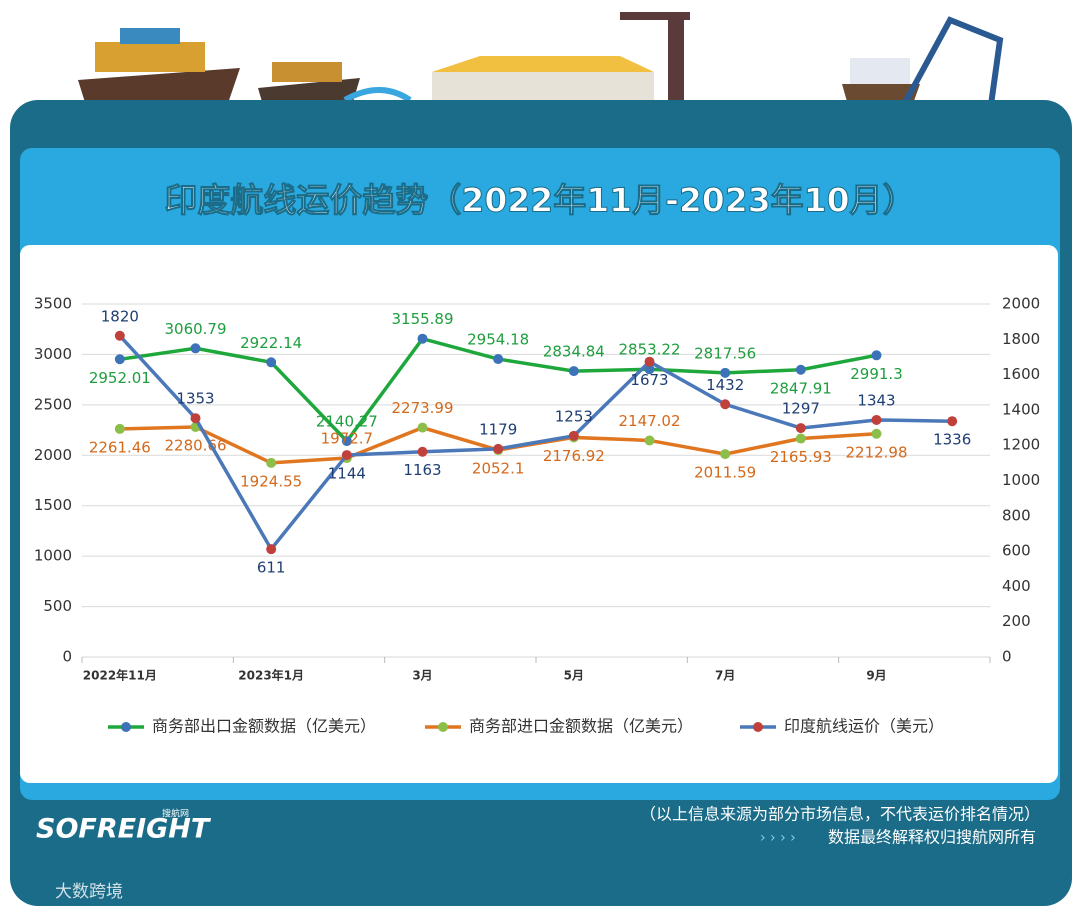 This screenshot has width=1080, height=919. I want to click on y2-tick-label: 200, so click(1016, 621).